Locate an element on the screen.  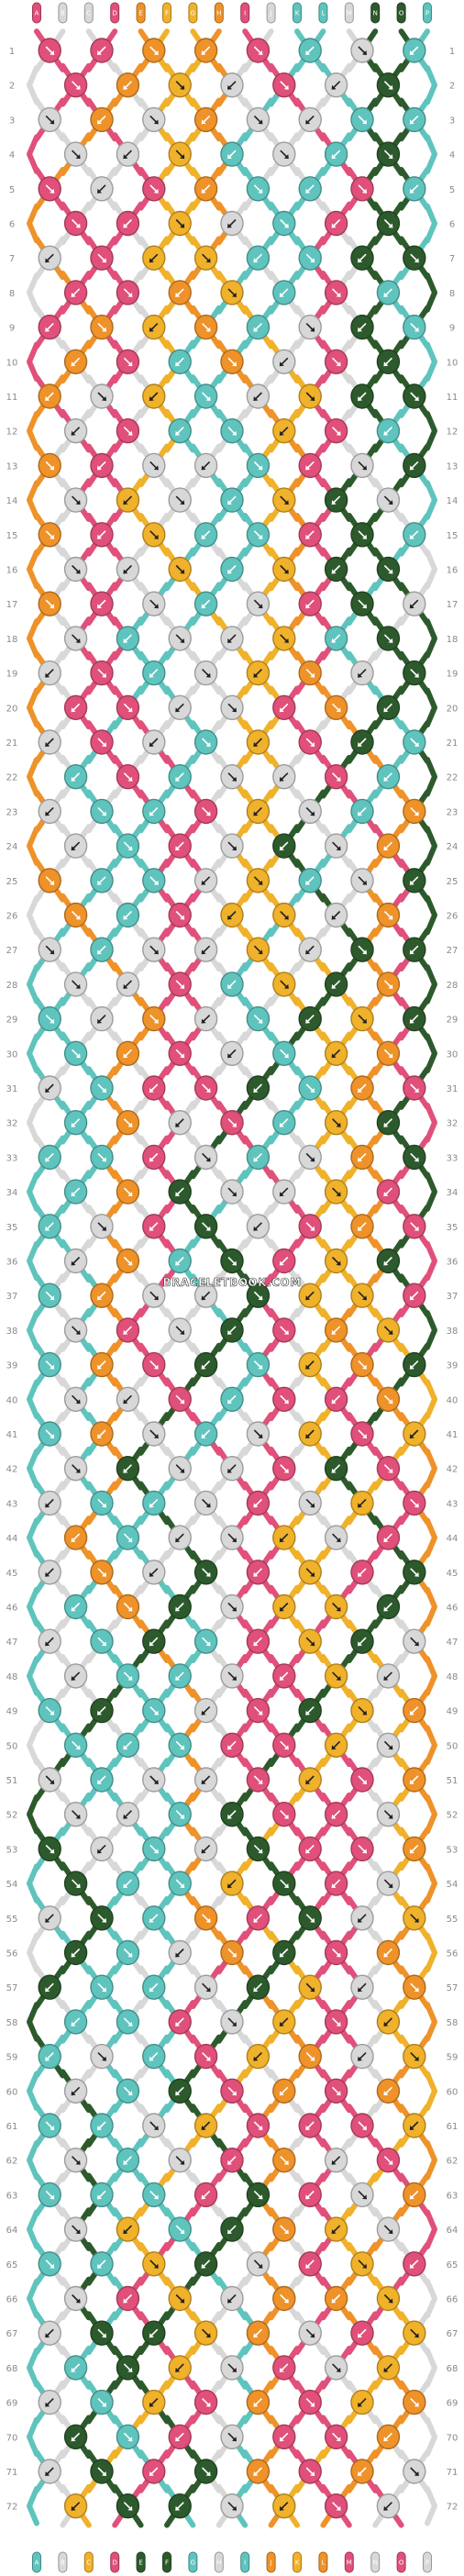
string-start-letter: B is located at coordinates (63, 13).